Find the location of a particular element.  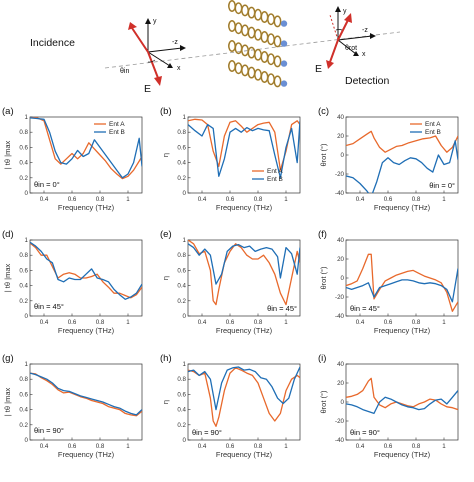

detection-theta-label: θrot is located at coordinates (351, 48).